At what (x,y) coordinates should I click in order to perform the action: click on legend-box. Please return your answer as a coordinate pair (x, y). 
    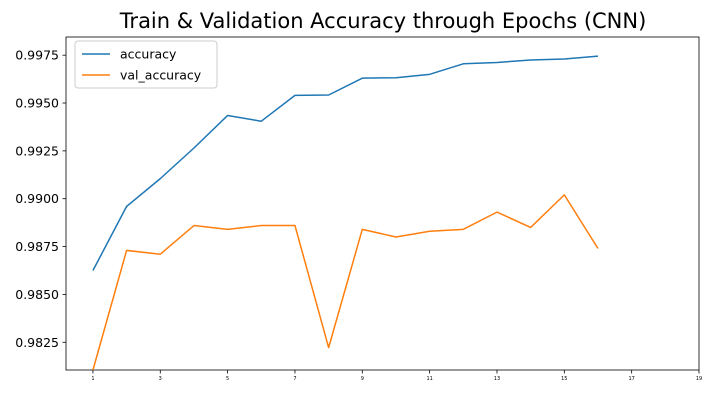
    Looking at the image, I should click on (146, 64).